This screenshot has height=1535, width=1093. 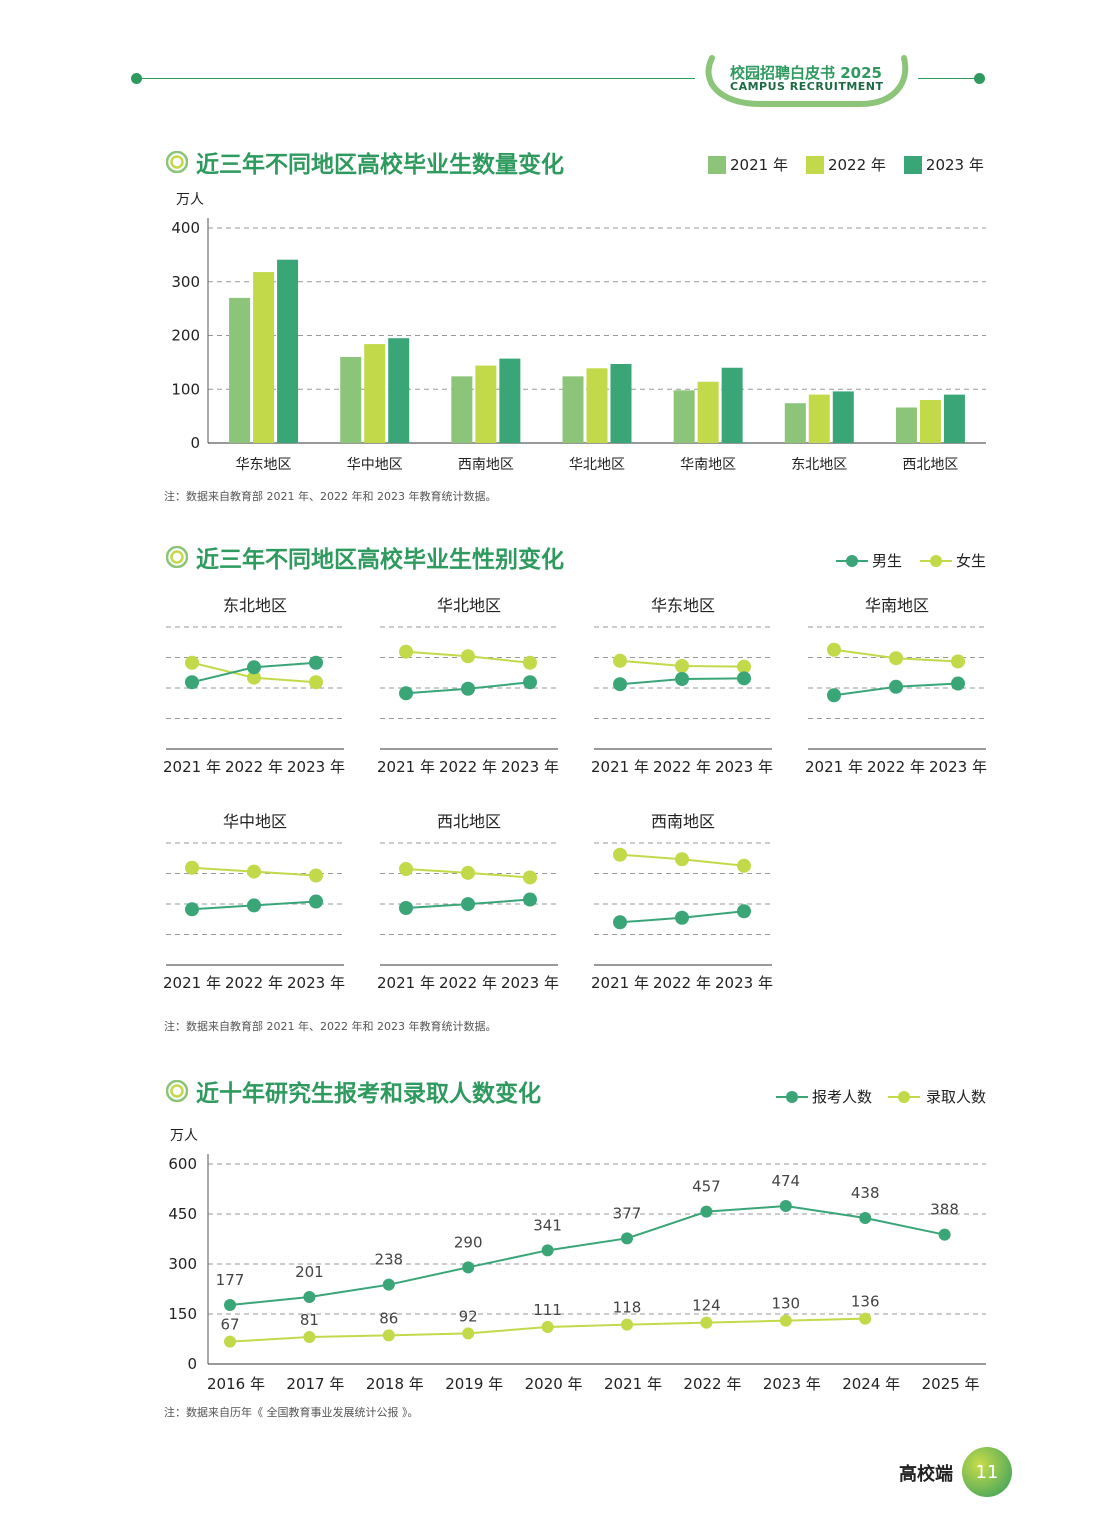 I want to click on section1-icon, so click(x=177, y=162).